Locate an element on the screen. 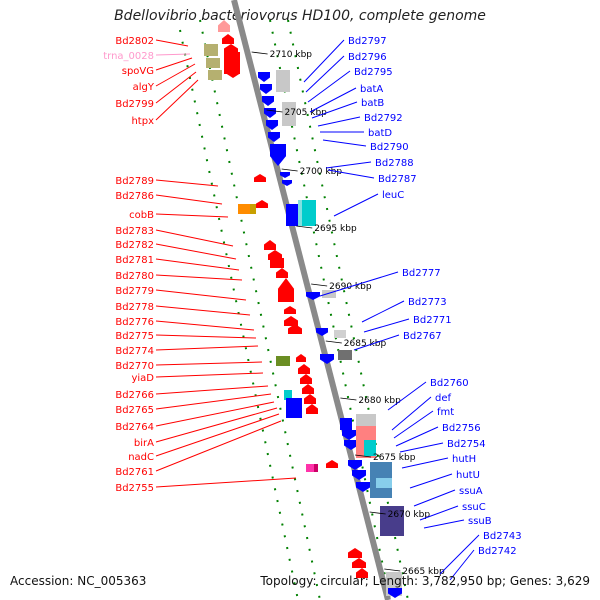 This screenshot has height=600, width=600. gene-label-bd2765: Bd2765 is located at coordinates (134, 410).